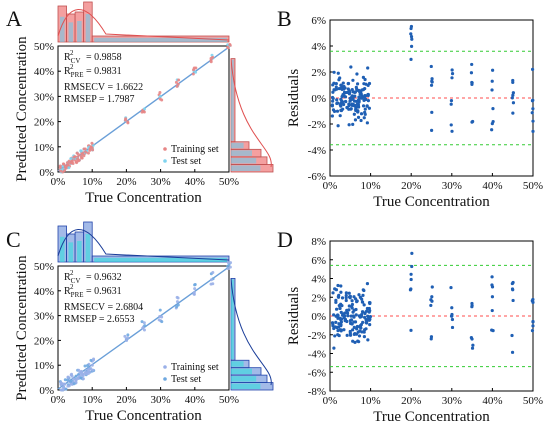 The width and height of the screenshot is (550, 430). Describe the element at coordinates (103, 307) in the screenshot. I see `stat-rmsecv: RMSECV = 2.6804` at that location.